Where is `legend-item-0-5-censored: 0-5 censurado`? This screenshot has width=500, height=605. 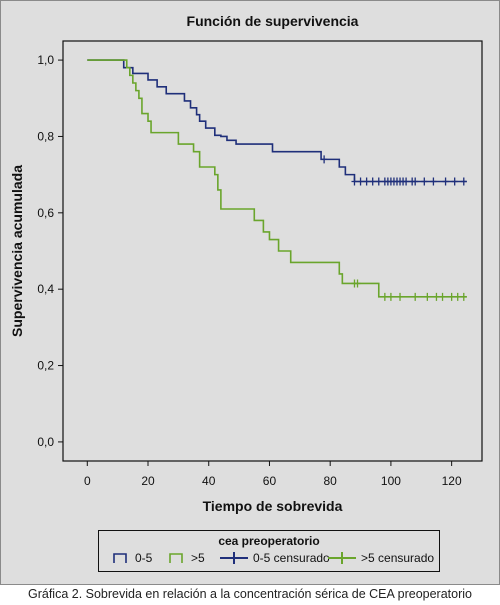
legend-item-0-5-censored: 0-5 censurado is located at coordinates (274, 558).